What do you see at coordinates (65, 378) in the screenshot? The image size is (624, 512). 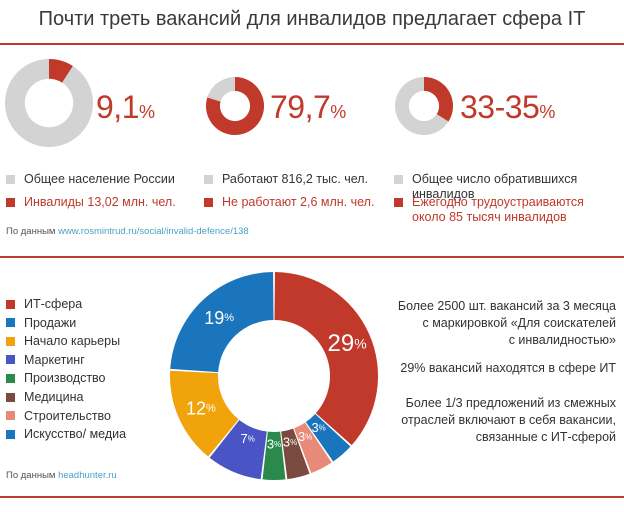 I see `legend-label: Производство` at bounding box center [65, 378].